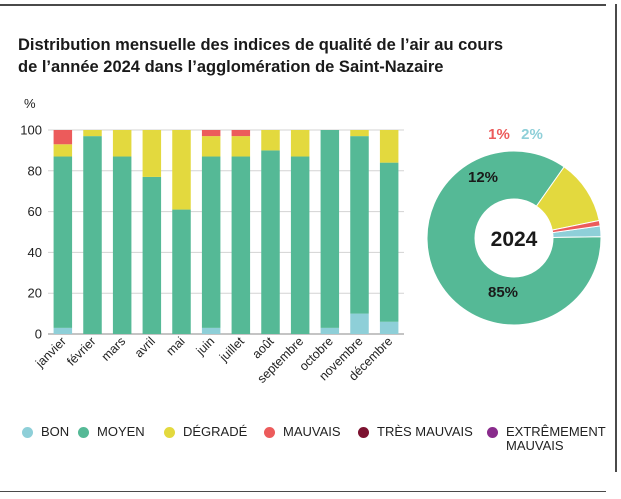 The image size is (621, 499). I want to click on bar-segment-septembre-moyen, so click(300, 245).